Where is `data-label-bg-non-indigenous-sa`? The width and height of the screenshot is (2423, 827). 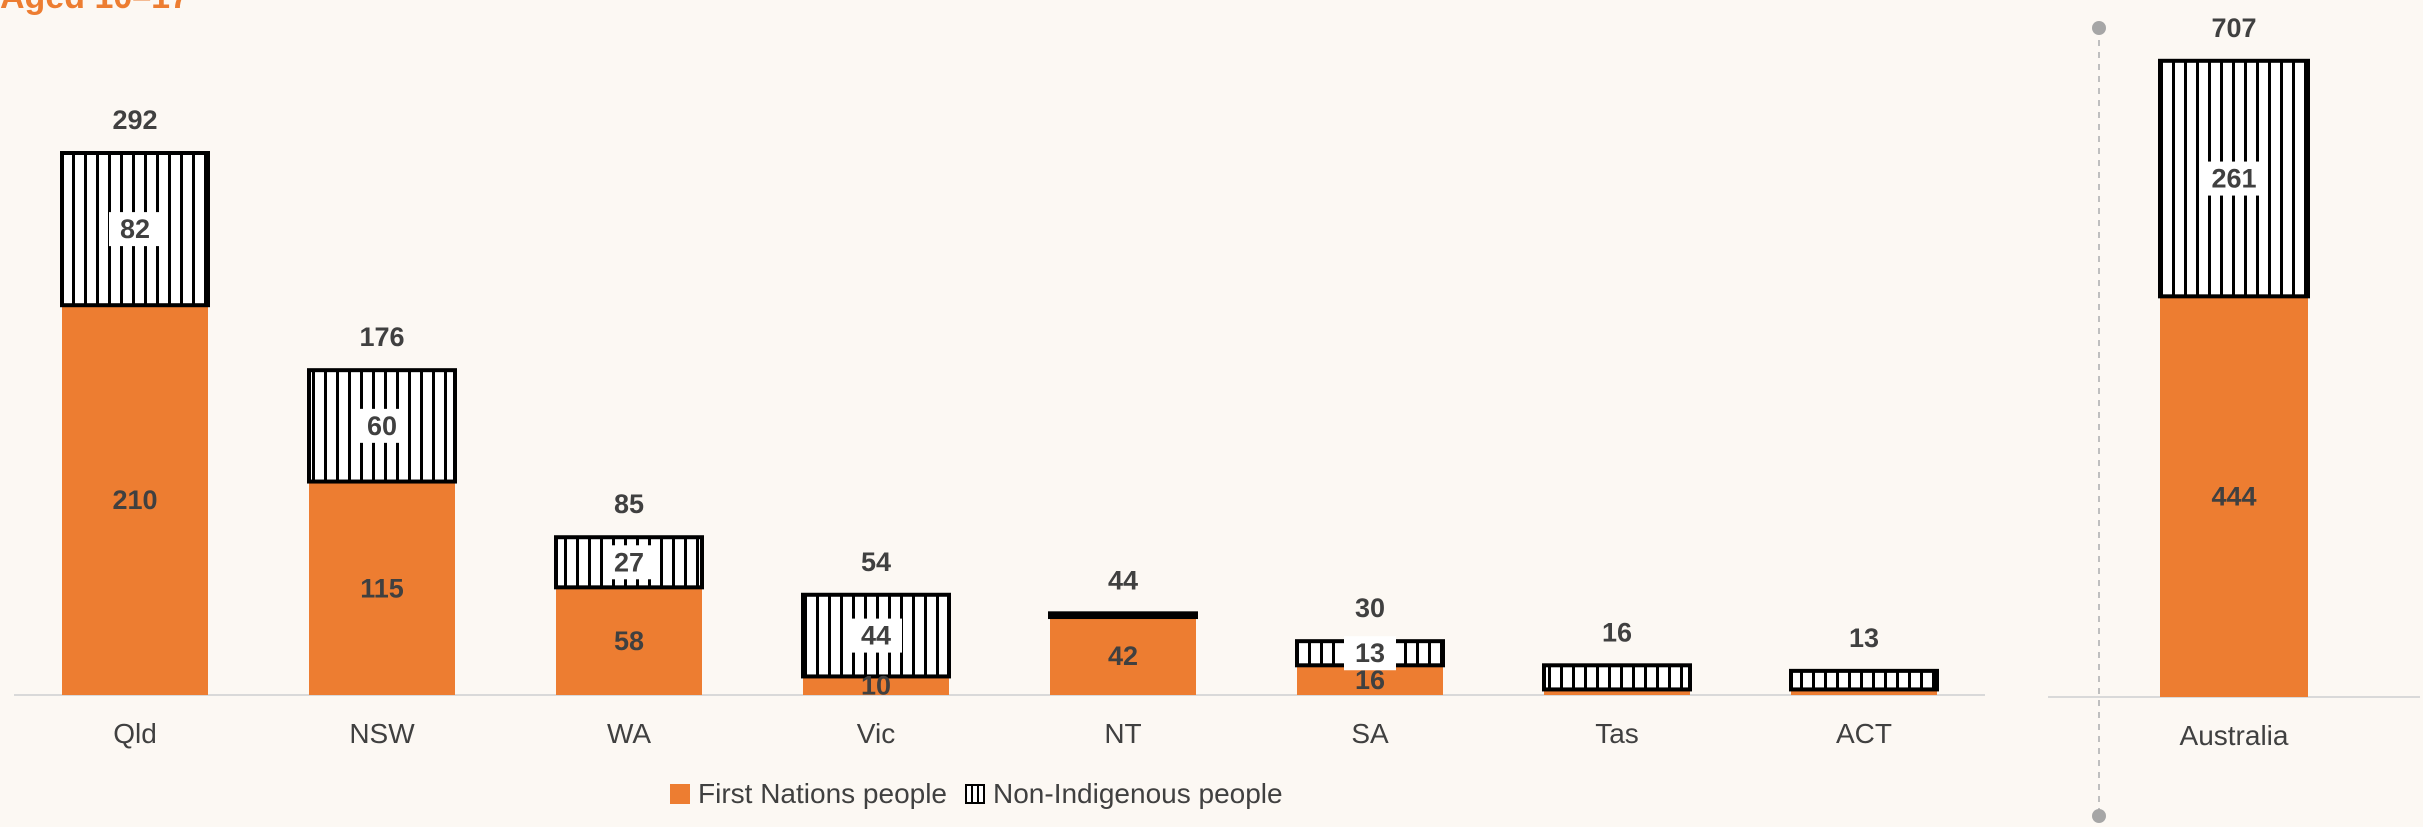 data-label-bg-non-indigenous-sa is located at coordinates (1370, 653).